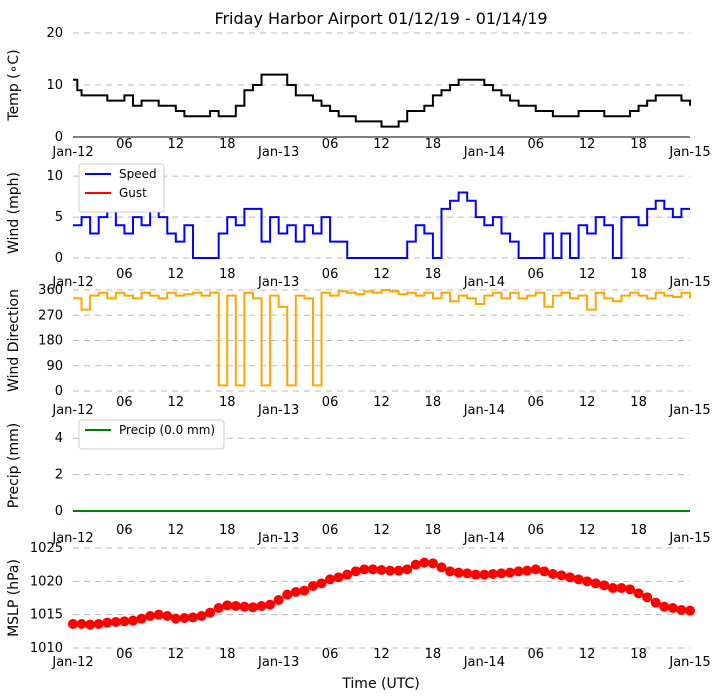 The height and width of the screenshot is (700, 720). I want to click on pressure-line, so click(382, 593).